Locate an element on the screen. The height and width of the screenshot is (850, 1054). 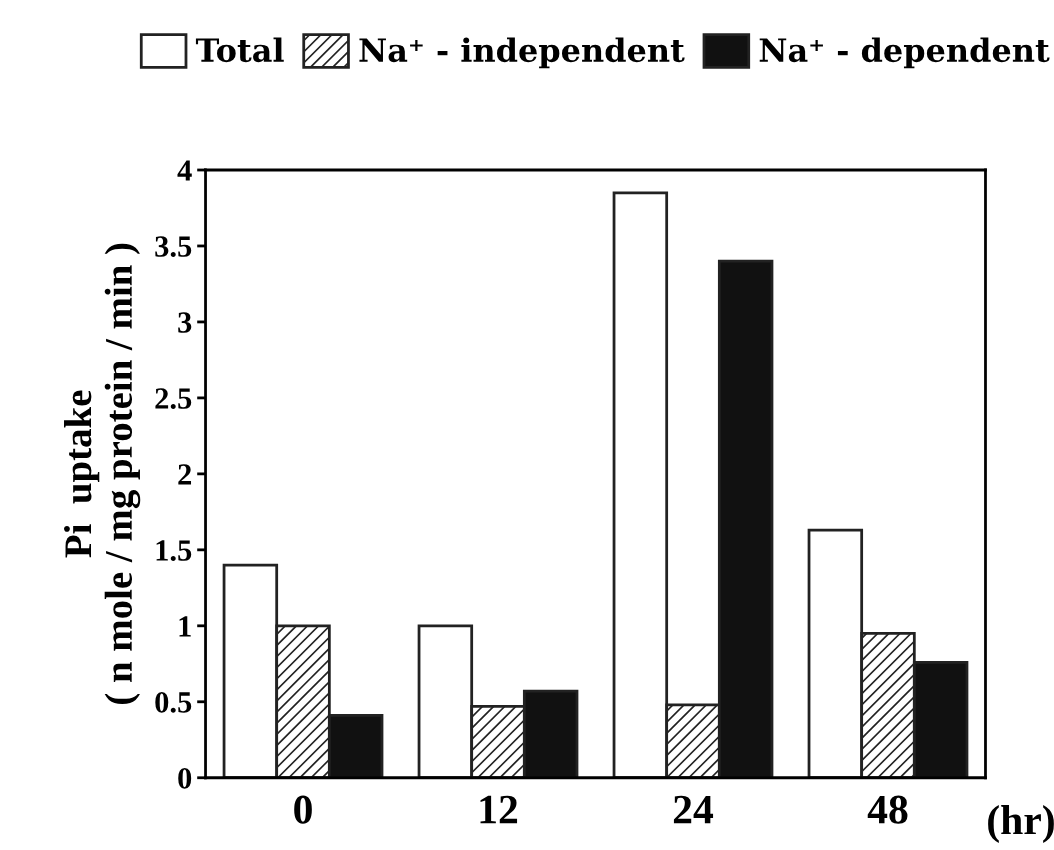
legend-label: Na⁺ - independent is located at coordinates (522, 53).